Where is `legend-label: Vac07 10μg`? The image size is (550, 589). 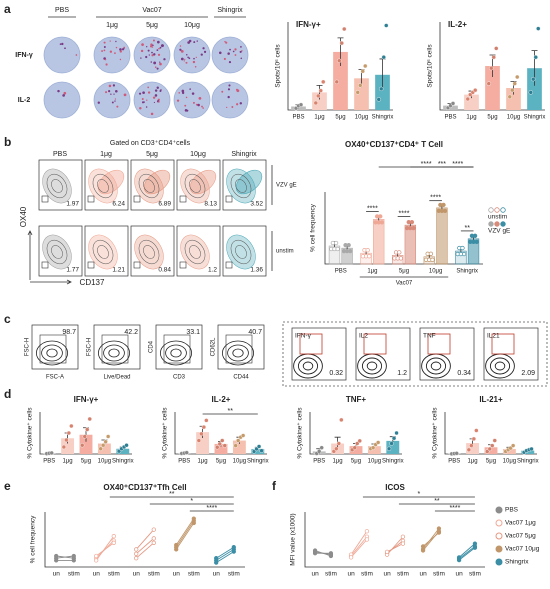
legend-label: Vac07 10μg is located at coordinates (522, 549).